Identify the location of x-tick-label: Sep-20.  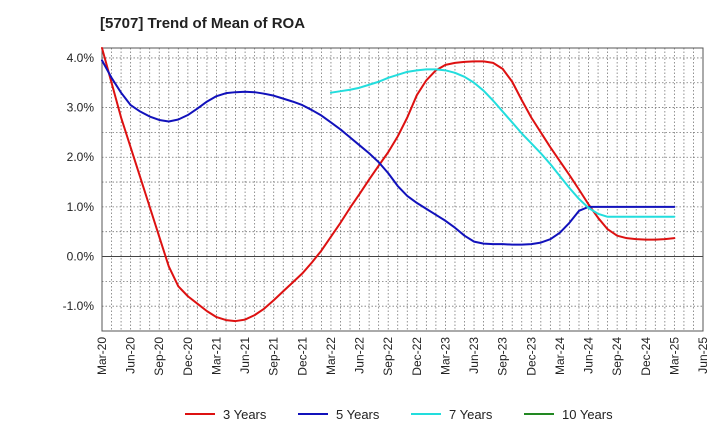
(159, 356).